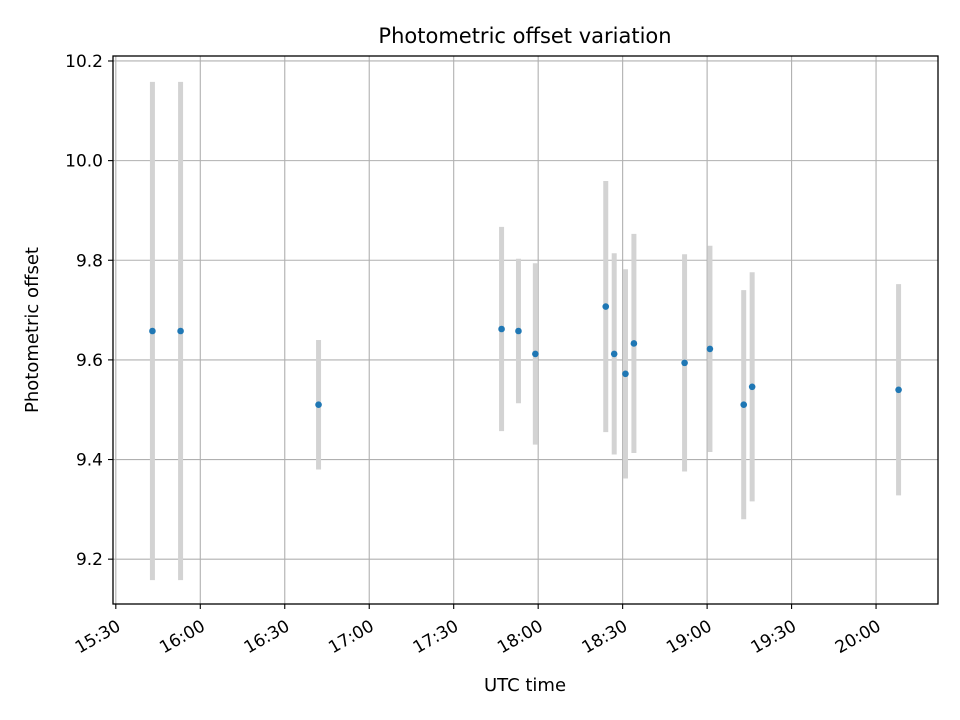 This screenshot has width=960, height=720. What do you see at coordinates (32, 330) in the screenshot?
I see `y-axis-title: Photometric offset` at bounding box center [32, 330].